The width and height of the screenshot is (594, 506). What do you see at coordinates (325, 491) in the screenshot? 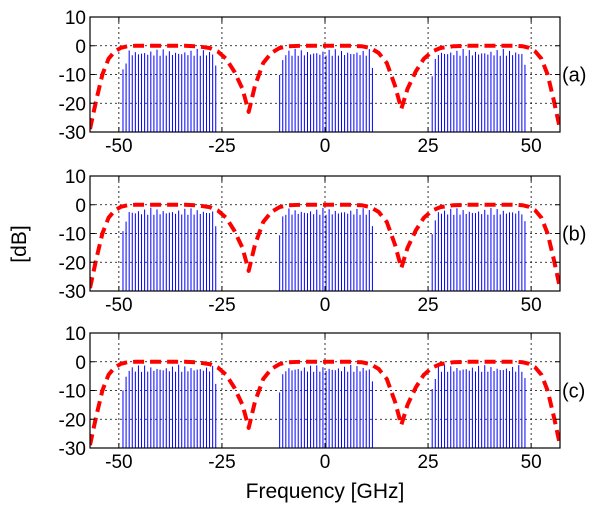
I see `x-axis-label: Frequency [GHz]` at bounding box center [325, 491].